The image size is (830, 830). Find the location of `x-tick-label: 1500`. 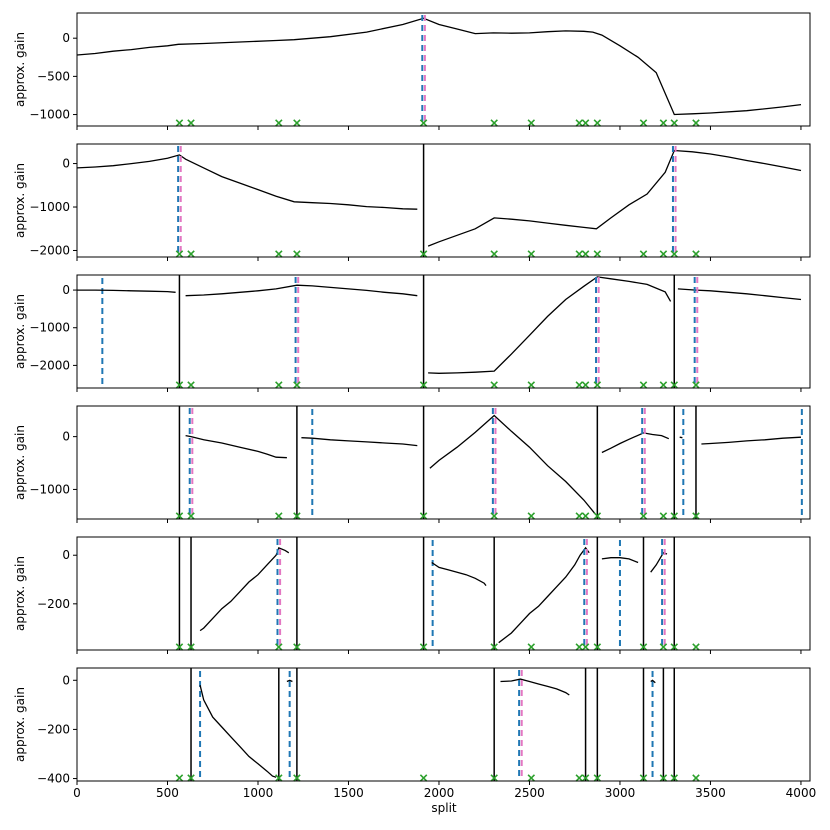

x-tick-label: 1500 is located at coordinates (348, 793).